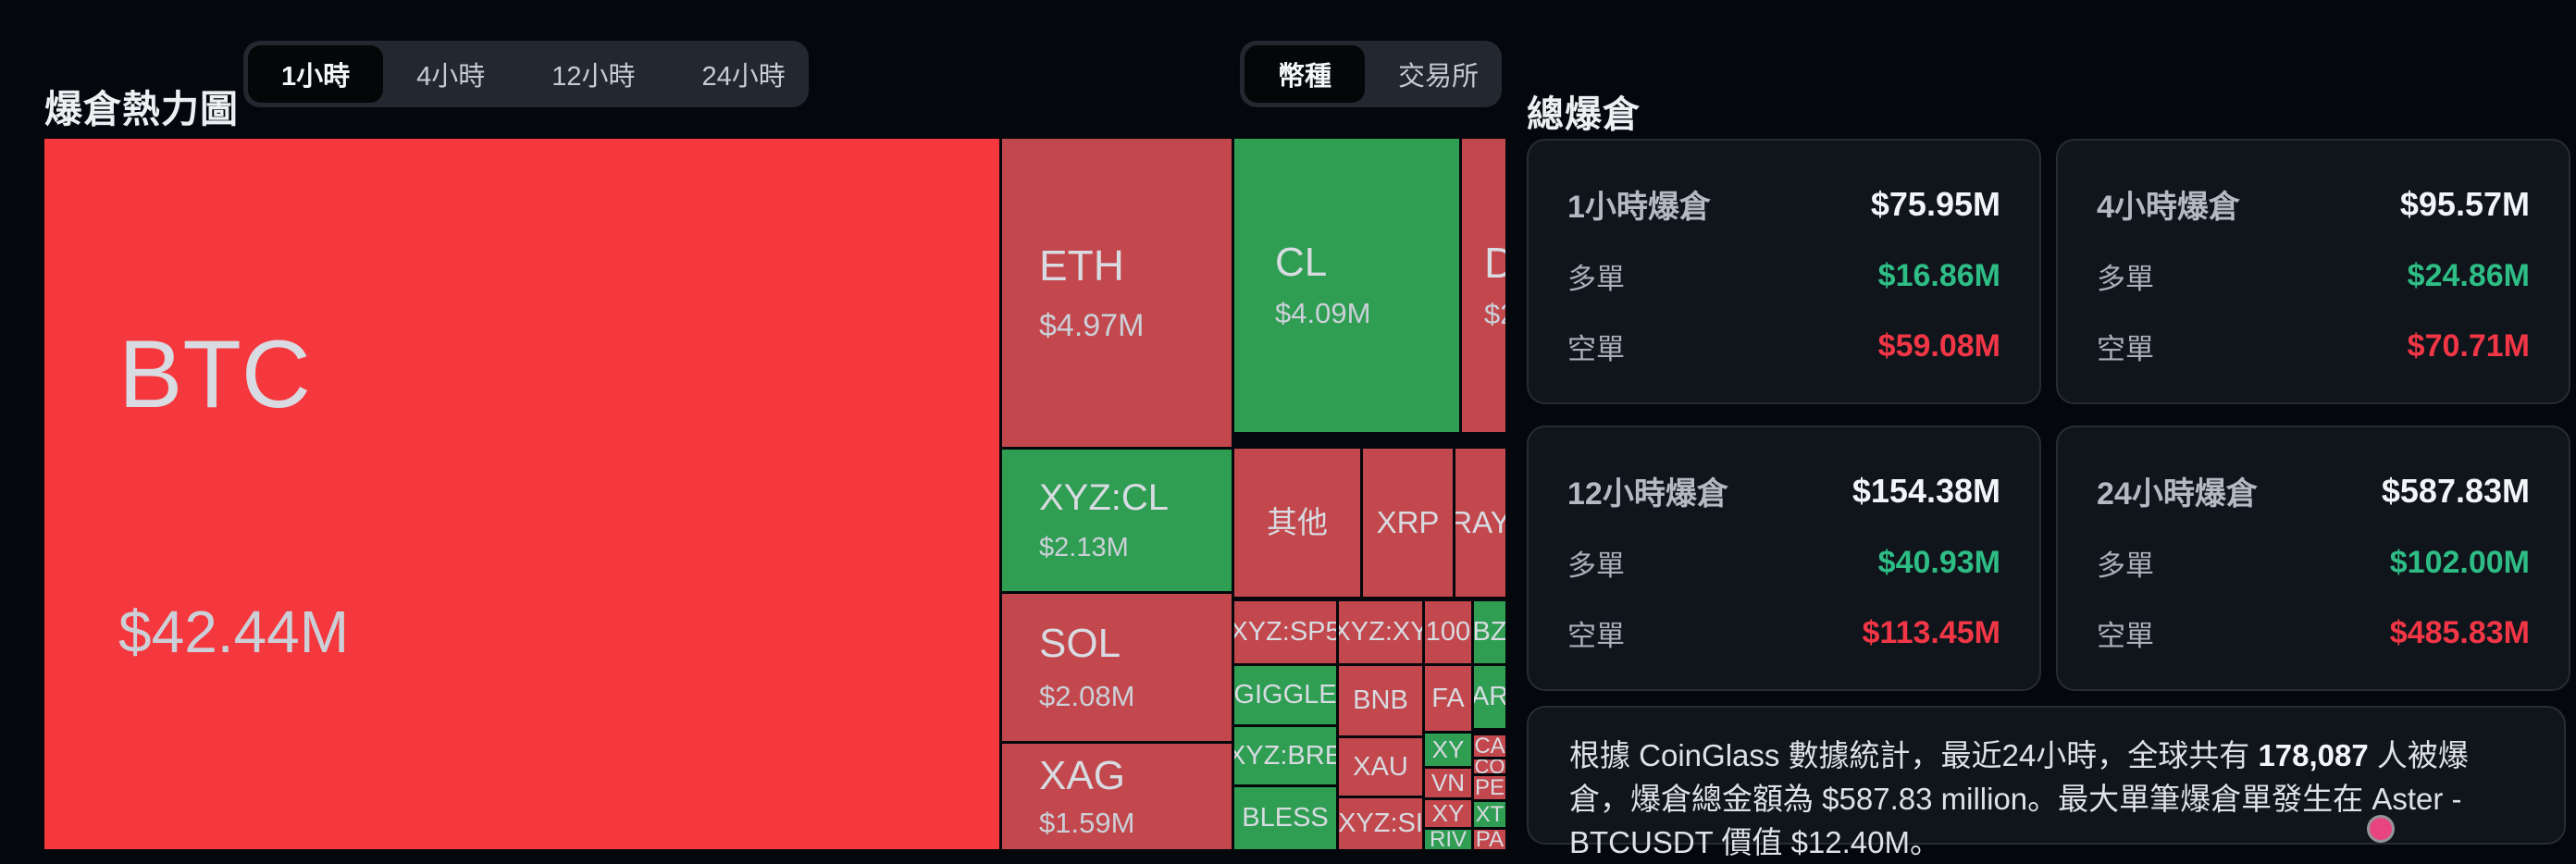 The width and height of the screenshot is (2576, 864). What do you see at coordinates (215, 374) in the screenshot?
I see `tile-symbol: BTC` at bounding box center [215, 374].